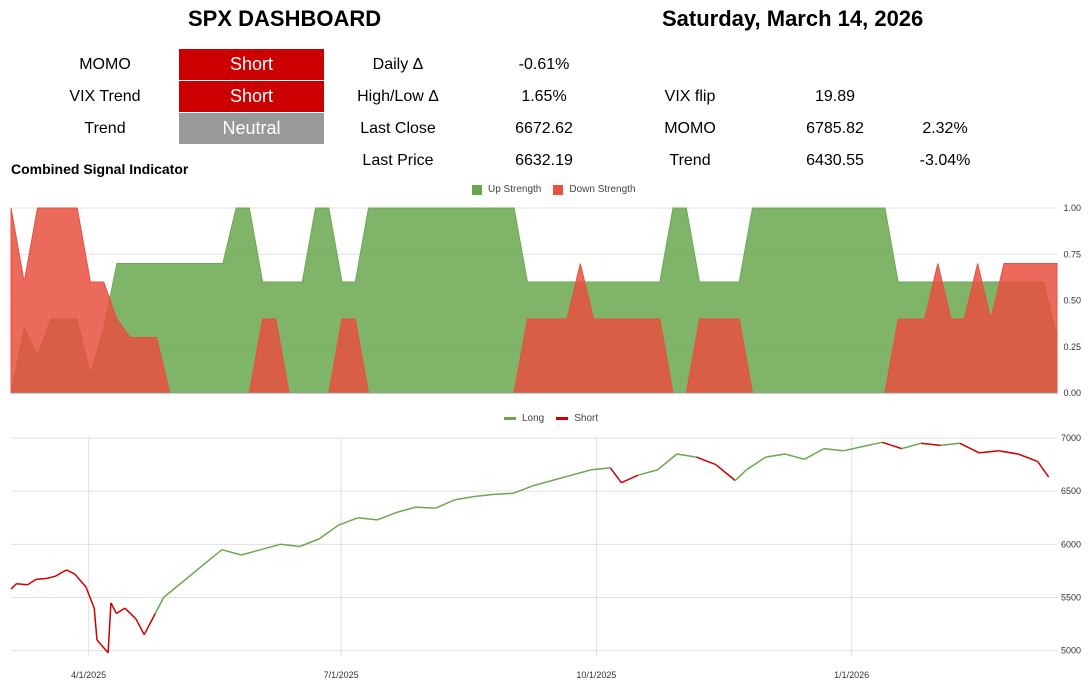 The height and width of the screenshot is (688, 1088). What do you see at coordinates (690, 96) in the screenshot?
I see `level-label-vix-flip: VIX flip` at bounding box center [690, 96].